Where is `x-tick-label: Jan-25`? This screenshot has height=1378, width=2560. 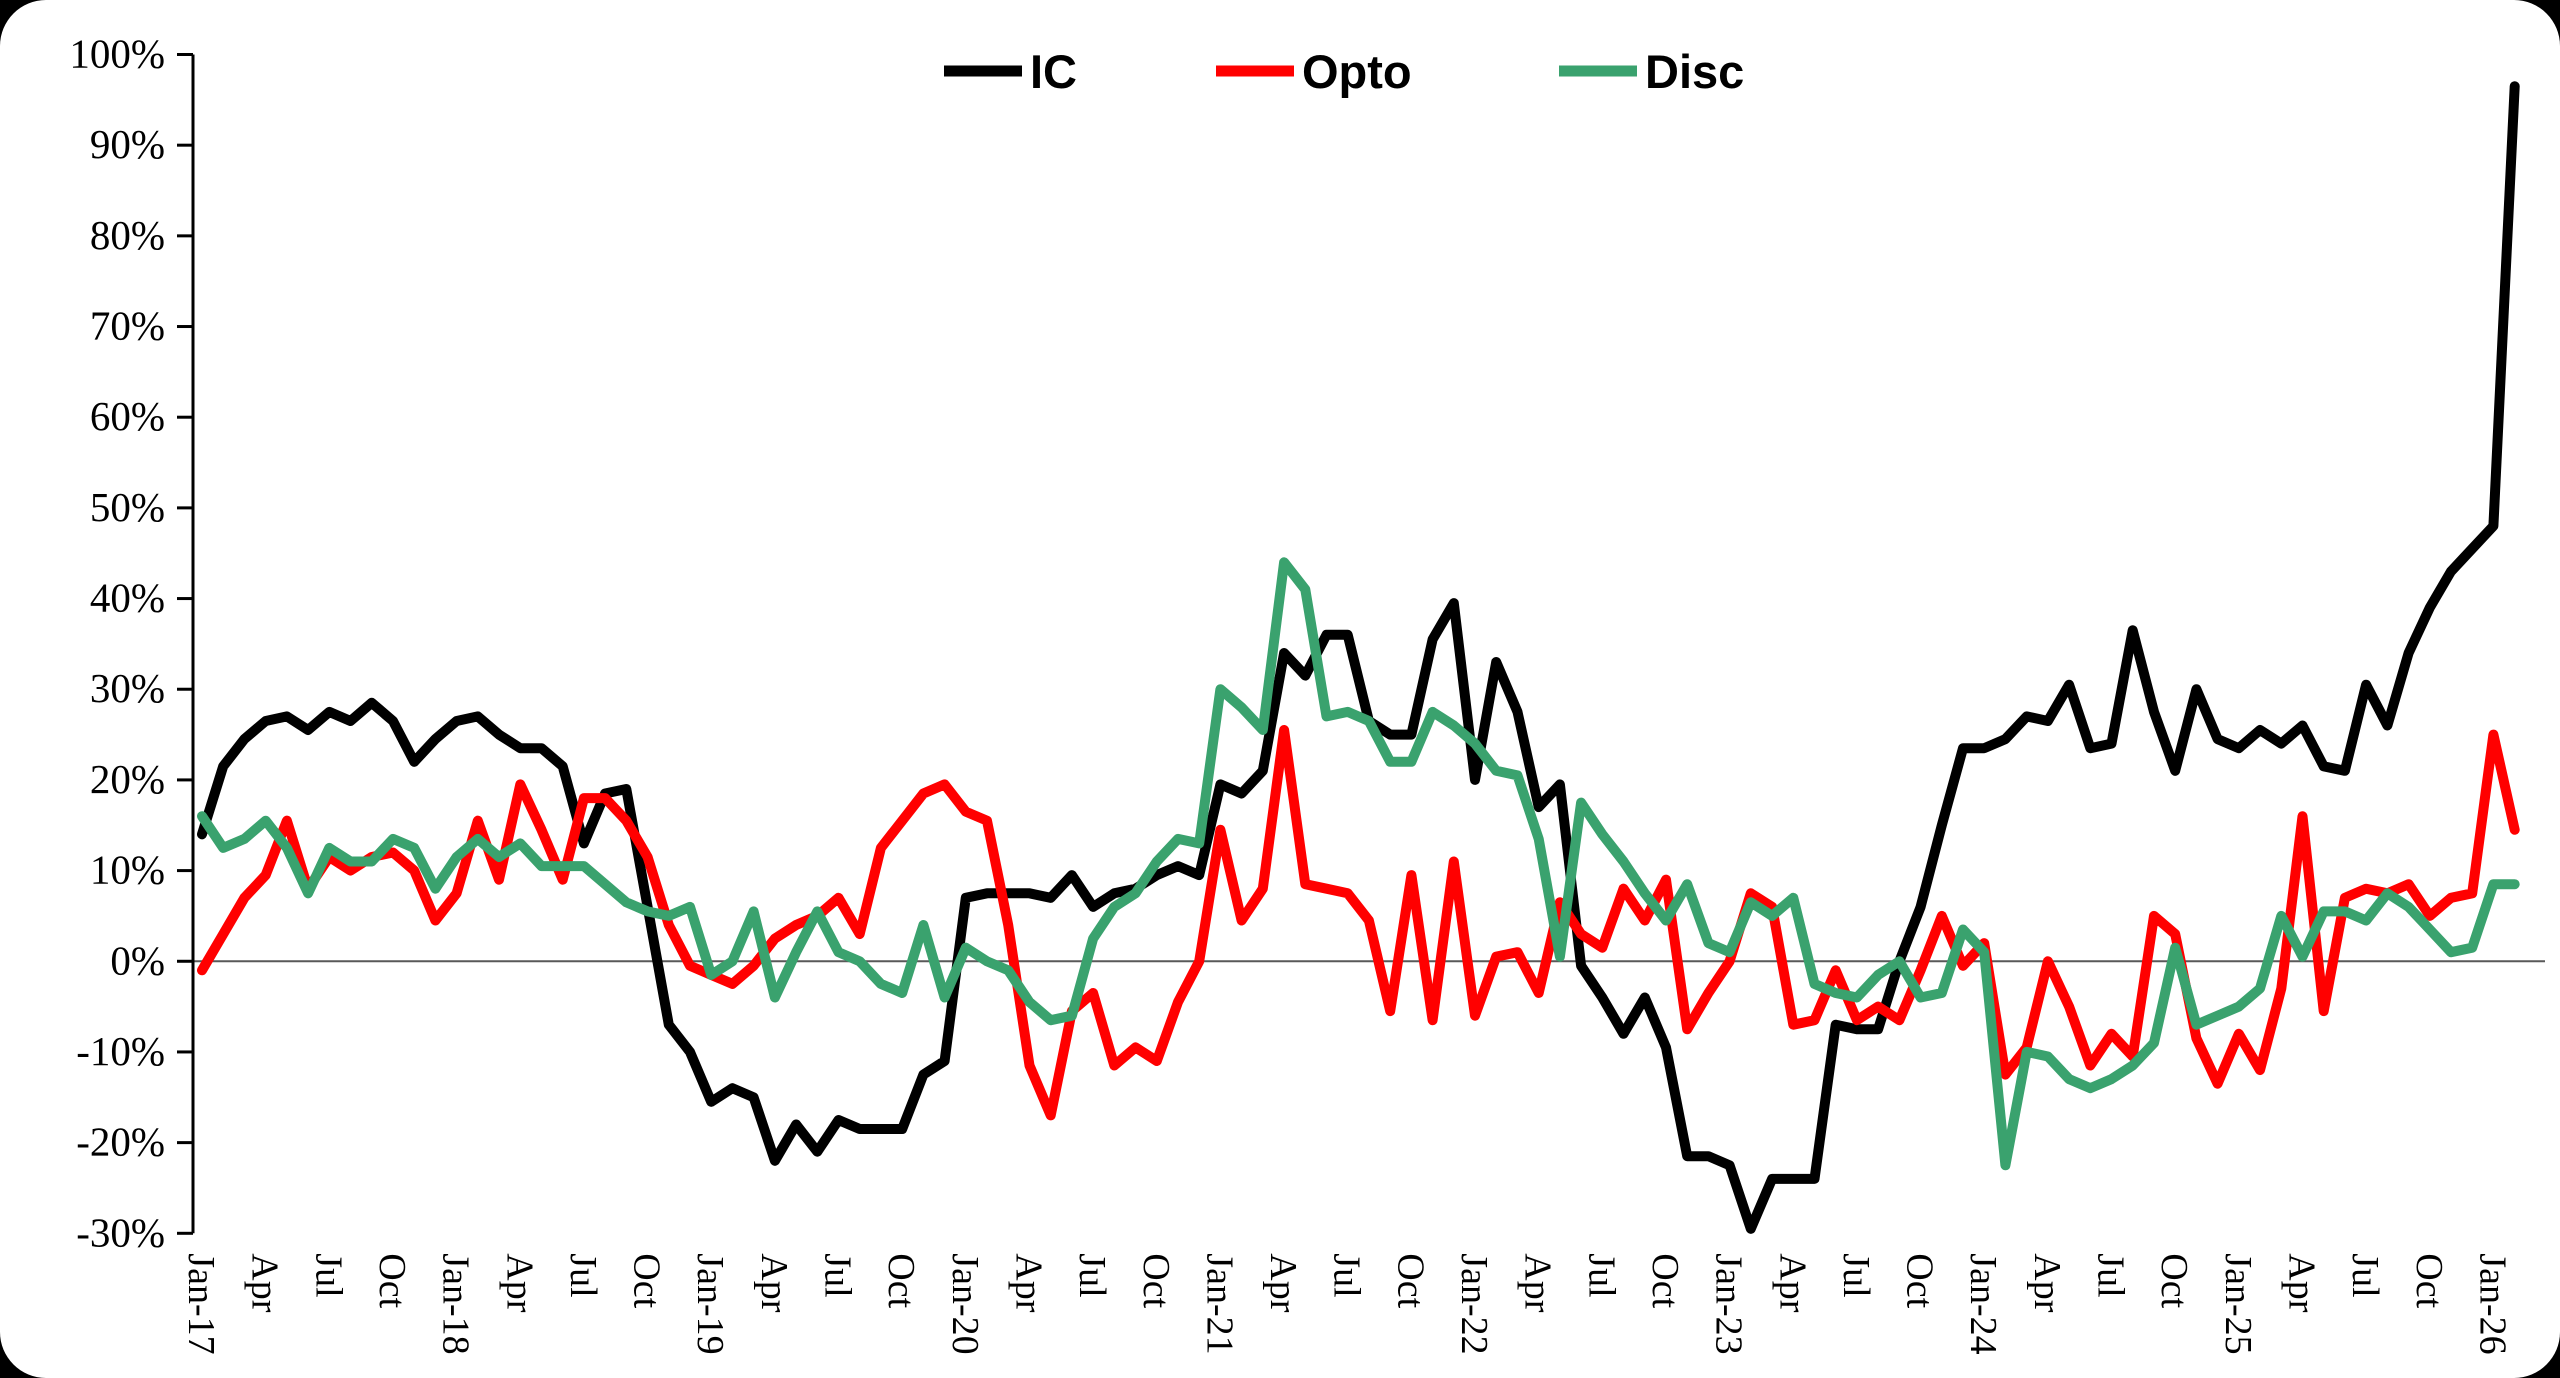 x-tick-label: Jan-25 is located at coordinates (2238, 1303).